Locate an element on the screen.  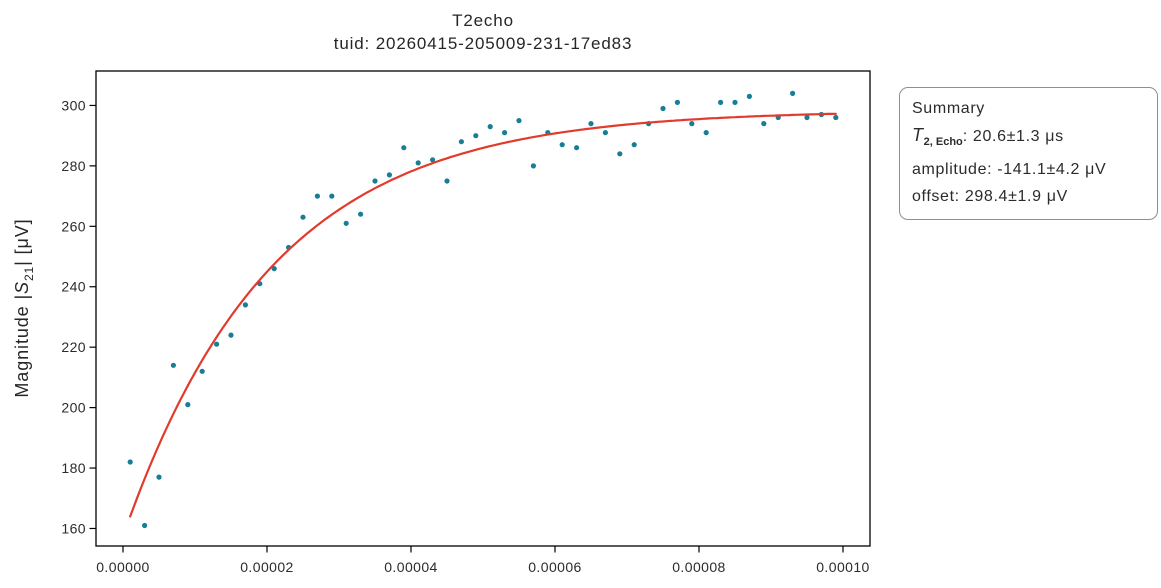
x-tick-label: 0.00008 is located at coordinates (699, 567).